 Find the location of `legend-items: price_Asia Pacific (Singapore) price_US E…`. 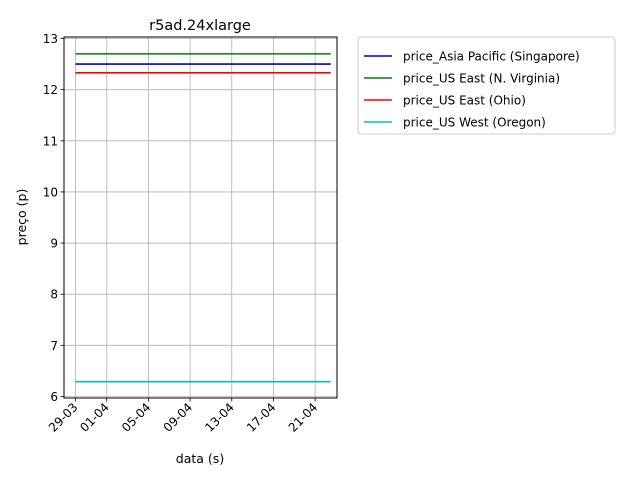

legend-items: price_Asia Pacific (Singapore) price_US E… is located at coordinates (472, 90).